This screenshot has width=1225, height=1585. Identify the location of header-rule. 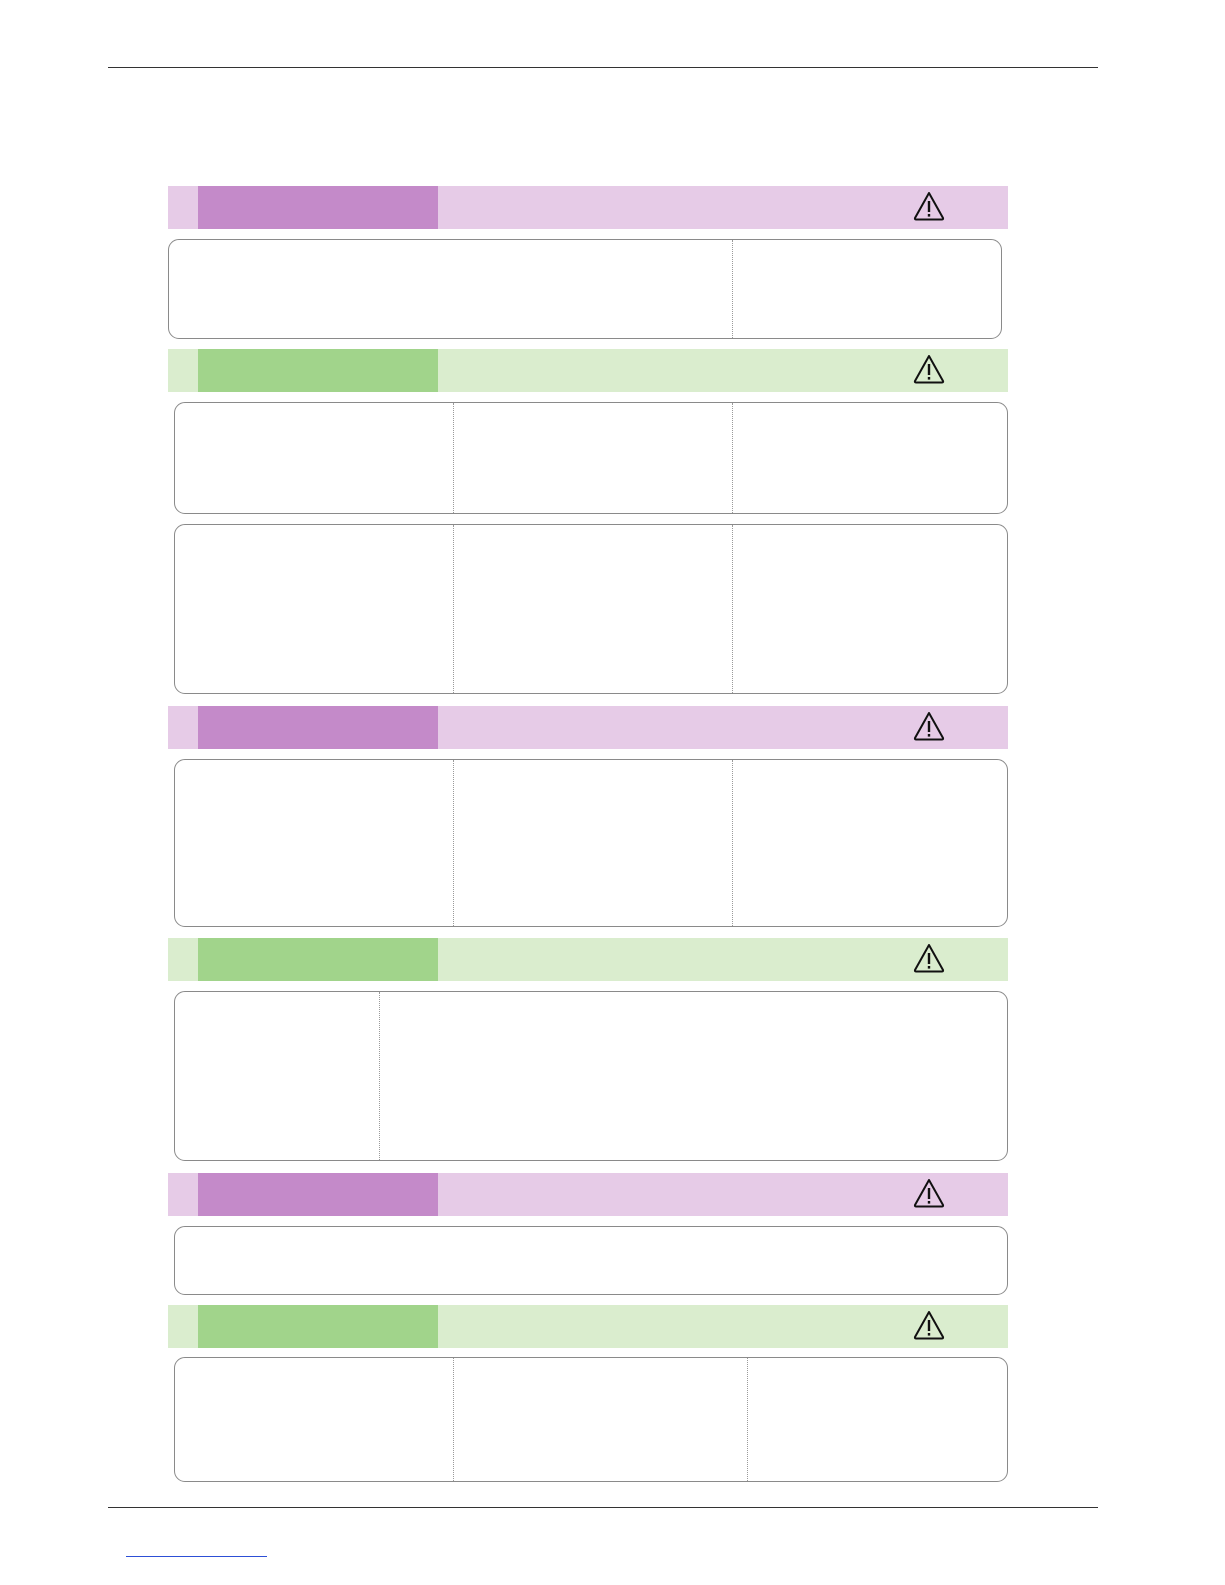
(603, 67).